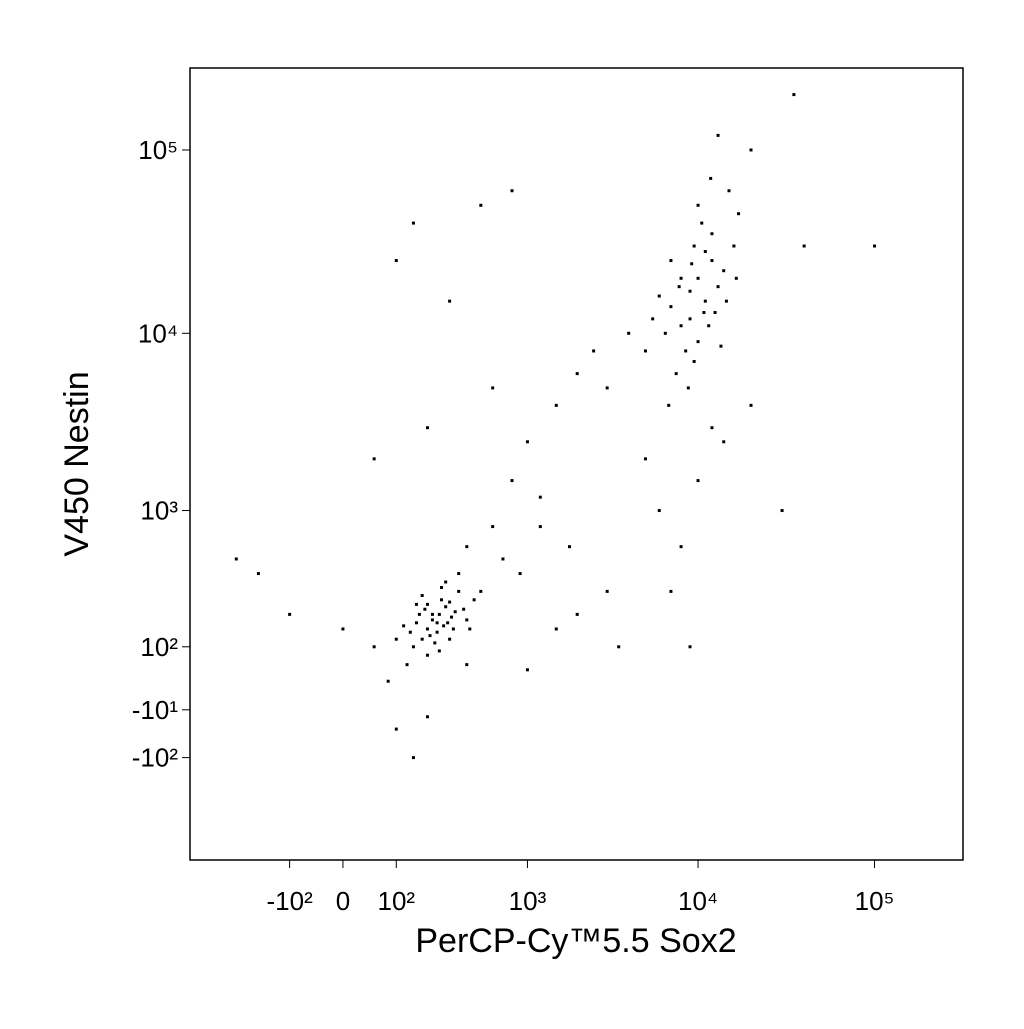 The image size is (1024, 1029). I want to click on y-tick-label: 10⁵, so click(158, 150).